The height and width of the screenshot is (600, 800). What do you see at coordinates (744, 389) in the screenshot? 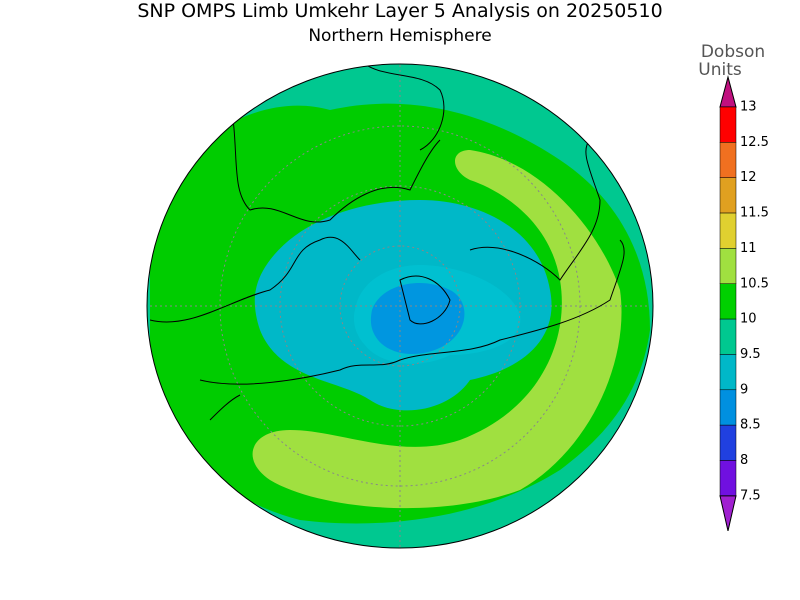
I see `colorbar-tick-label: 9` at bounding box center [744, 389].